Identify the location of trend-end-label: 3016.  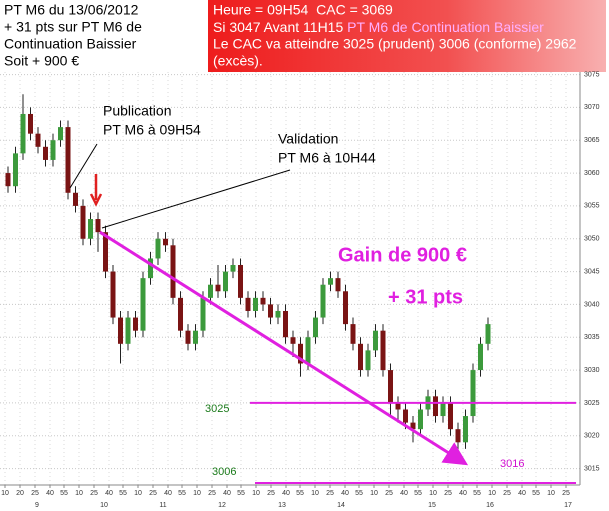
(512, 464).